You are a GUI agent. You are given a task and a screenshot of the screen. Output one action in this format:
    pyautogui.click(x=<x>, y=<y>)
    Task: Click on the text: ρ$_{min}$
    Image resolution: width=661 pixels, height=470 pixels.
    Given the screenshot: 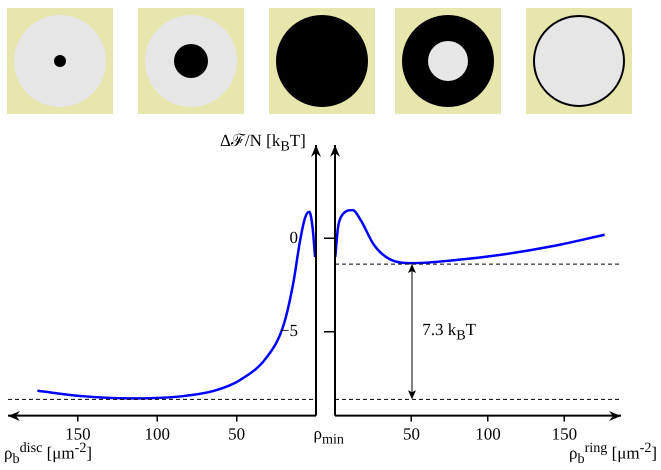 What is the action you would take?
    pyautogui.click(x=329, y=436)
    